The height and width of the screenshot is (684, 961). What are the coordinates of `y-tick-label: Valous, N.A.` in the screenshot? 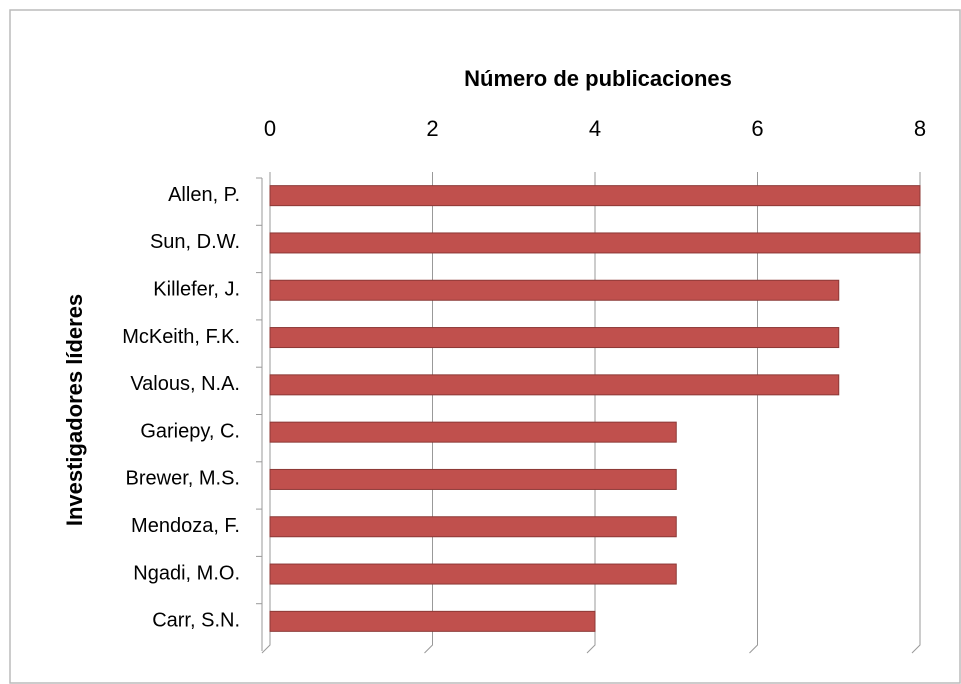 It's located at (185, 384).